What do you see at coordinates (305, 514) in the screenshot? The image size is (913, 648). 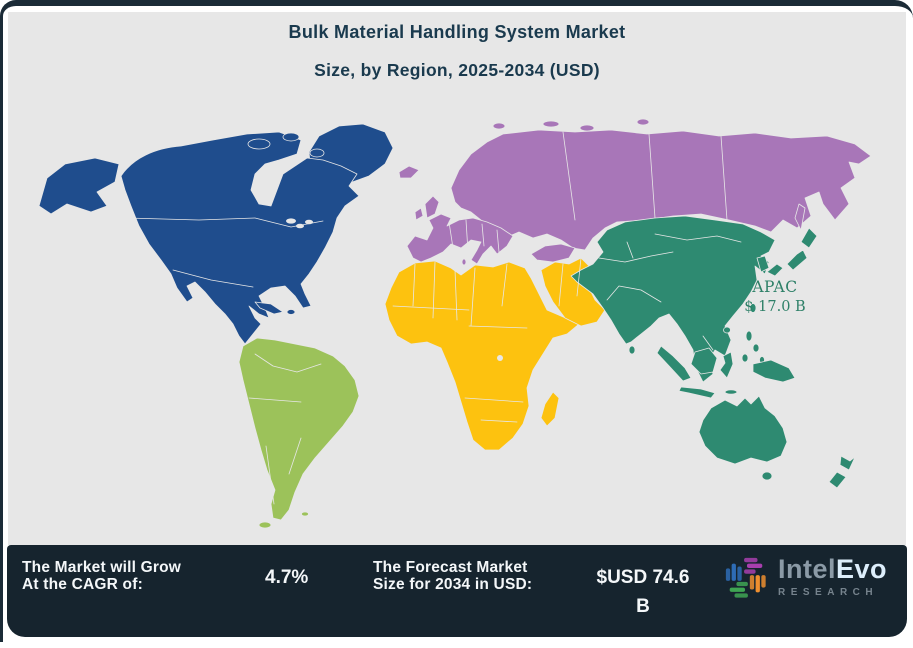 I see `falkland-islands` at bounding box center [305, 514].